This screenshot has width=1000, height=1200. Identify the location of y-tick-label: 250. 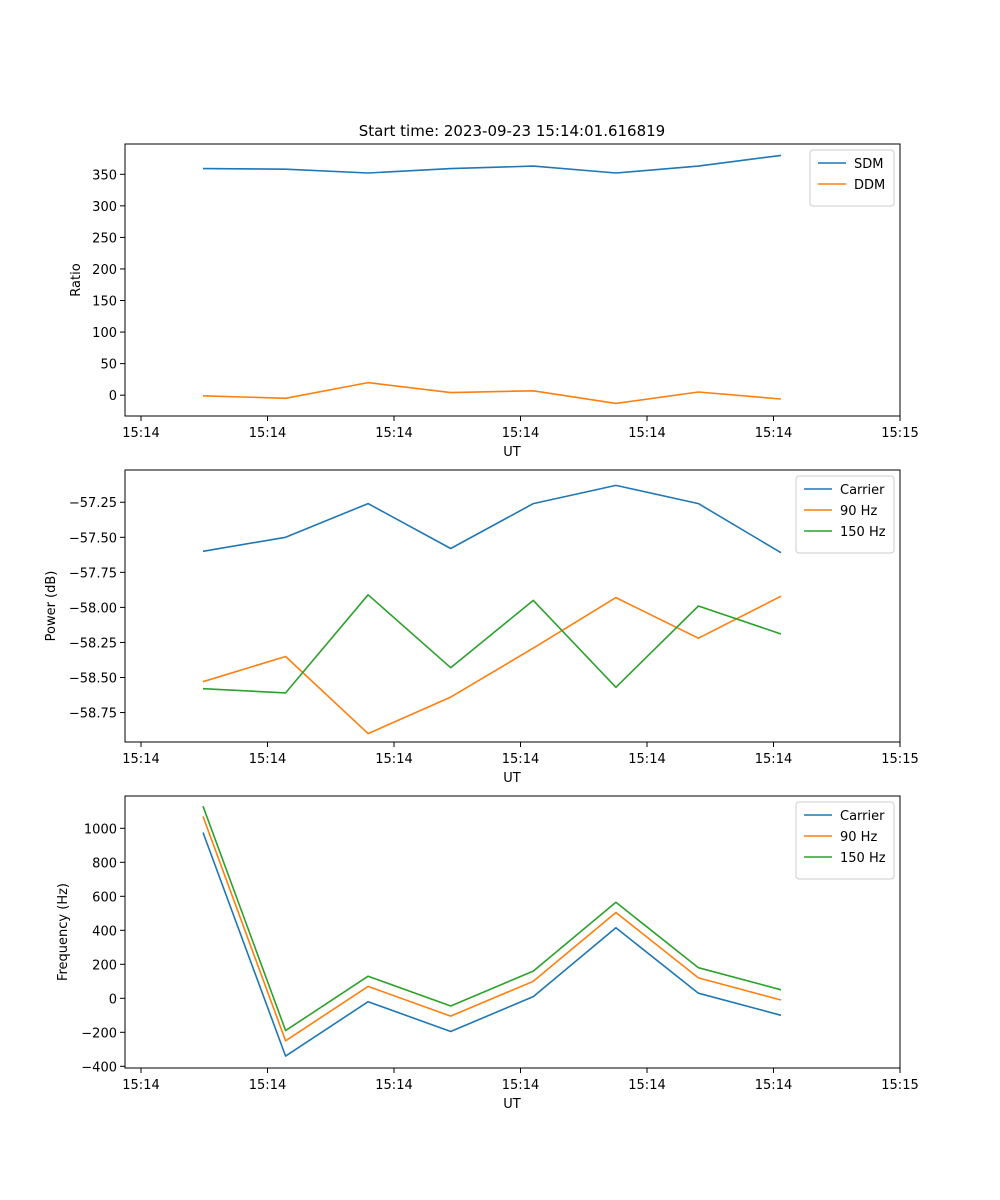
(104, 238).